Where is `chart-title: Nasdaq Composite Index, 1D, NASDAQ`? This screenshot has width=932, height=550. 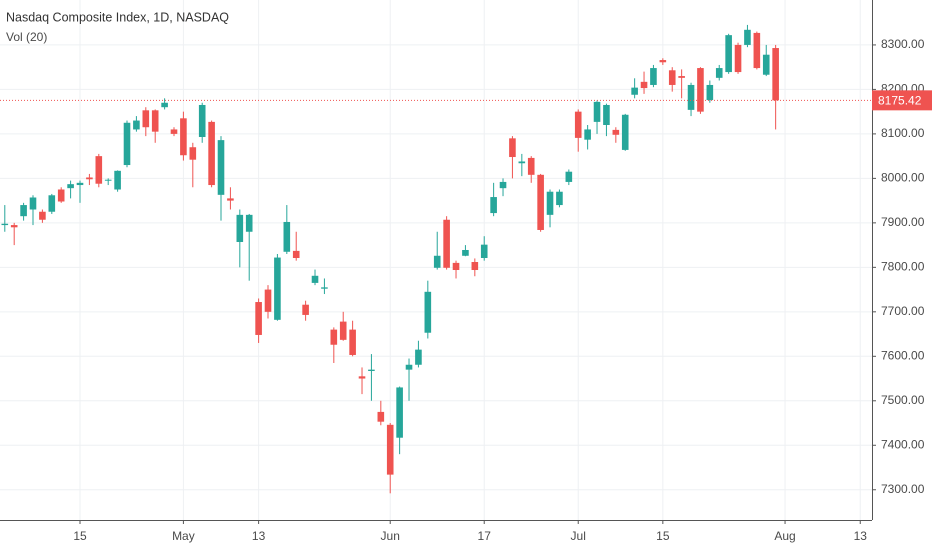
chart-title: Nasdaq Composite Index, 1D, NASDAQ is located at coordinates (117, 17).